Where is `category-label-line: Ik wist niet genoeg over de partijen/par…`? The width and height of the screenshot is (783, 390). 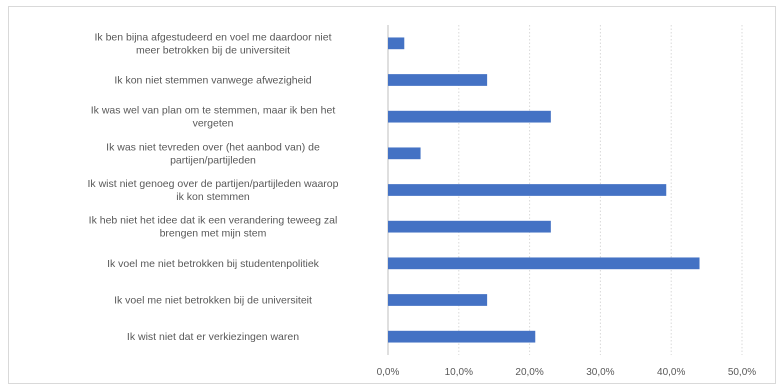
category-label-line: Ik wist niet genoeg over de partijen/par… is located at coordinates (213, 184).